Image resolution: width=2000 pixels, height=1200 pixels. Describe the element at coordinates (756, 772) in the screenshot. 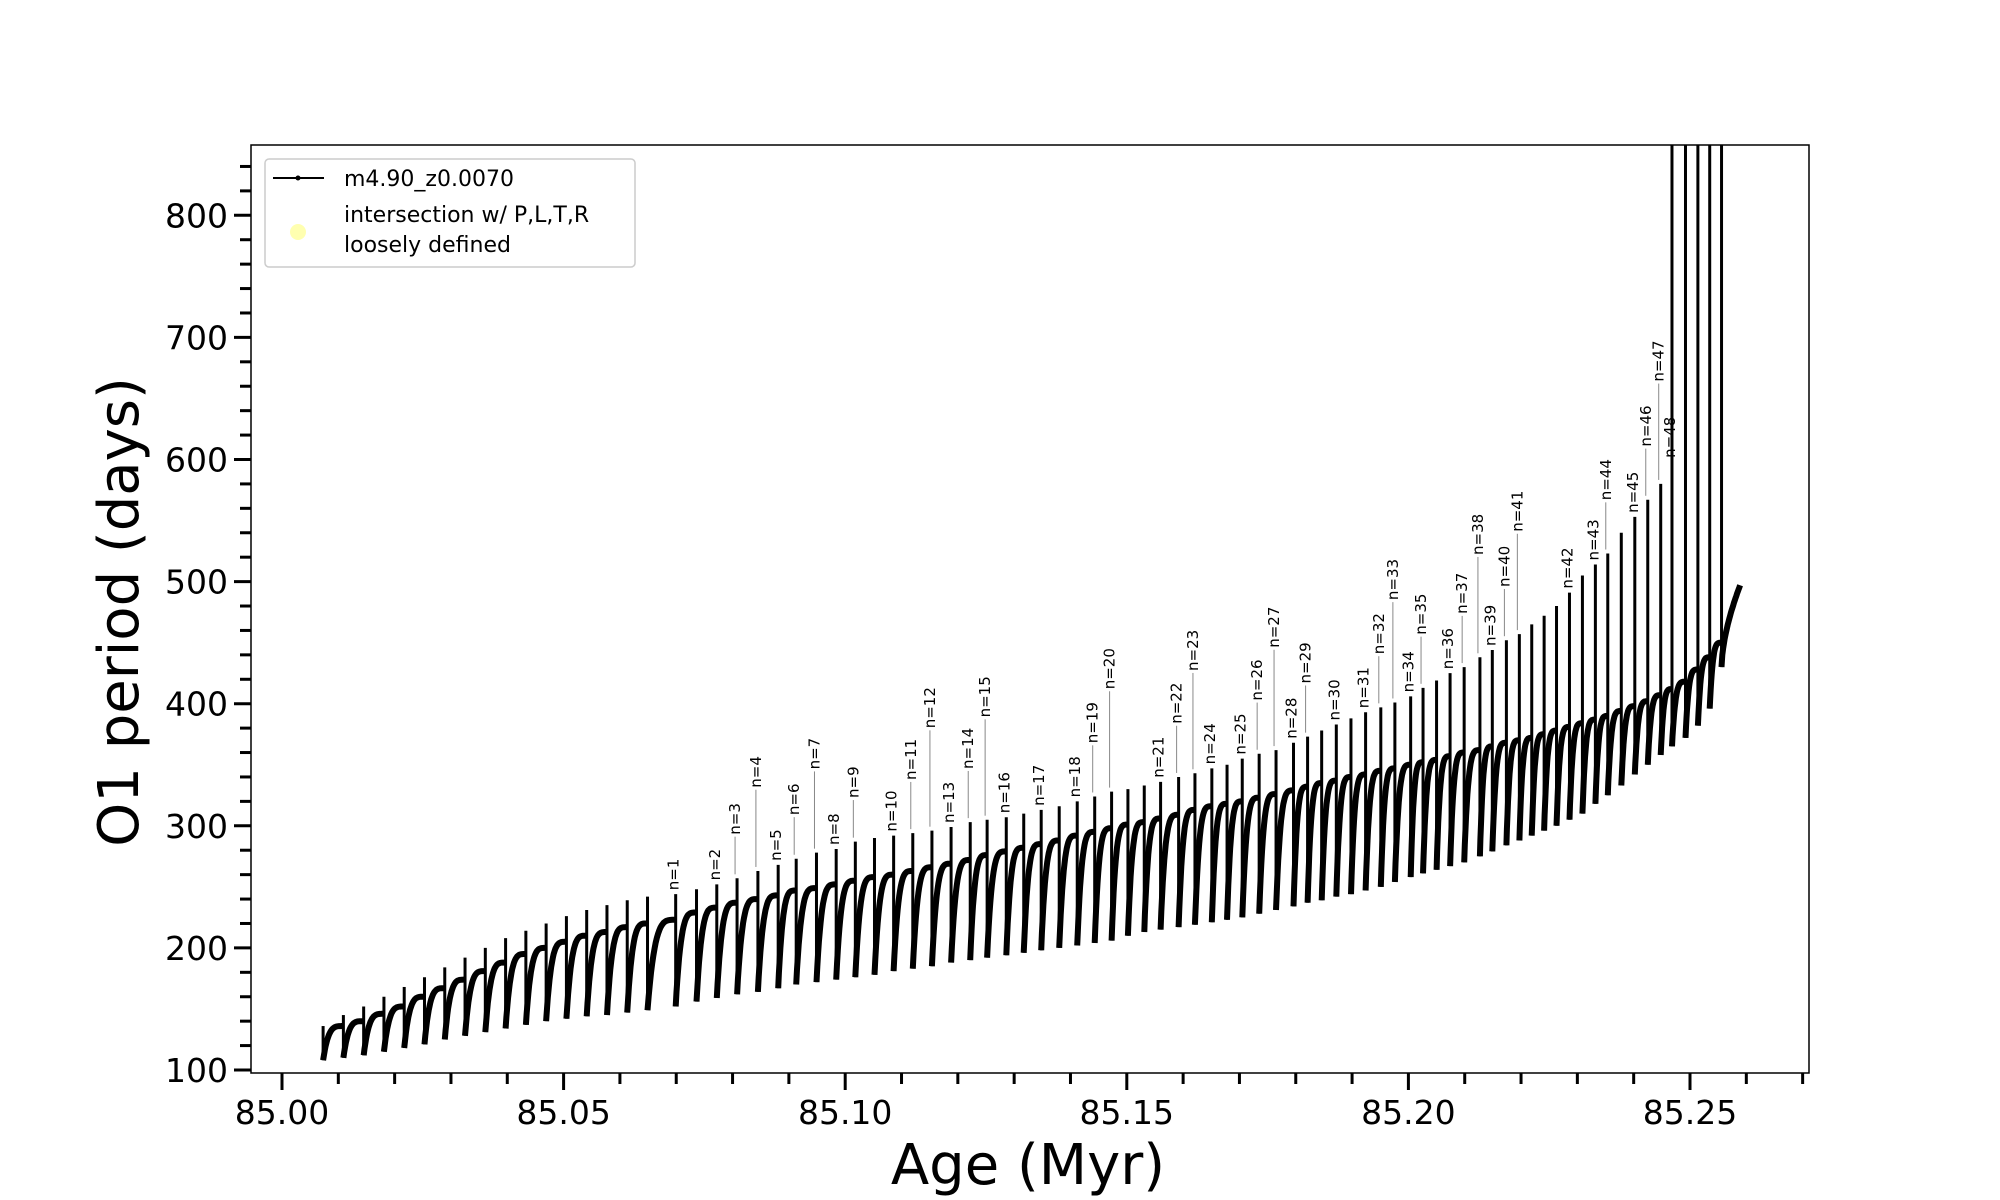

I see `pulse-label: n=4` at that location.